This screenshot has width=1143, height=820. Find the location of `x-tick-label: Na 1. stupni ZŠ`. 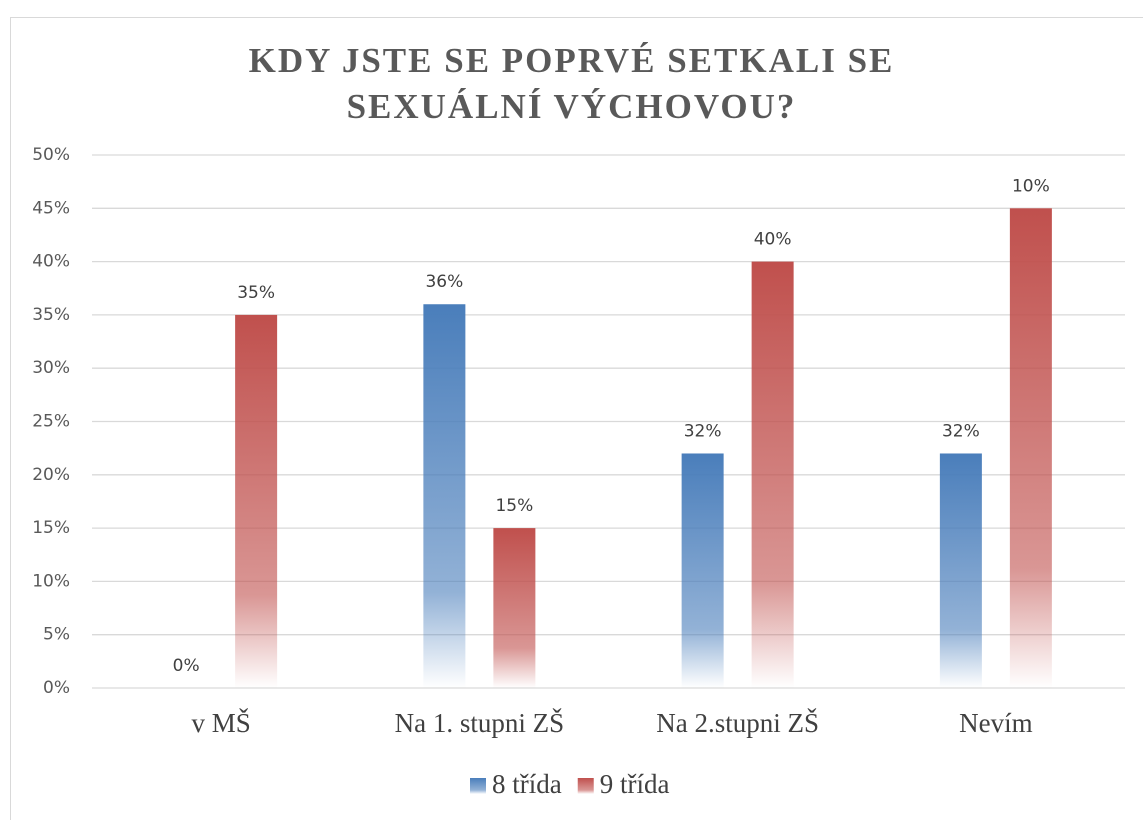

x-tick-label: Na 1. stupni ZŠ is located at coordinates (480, 723).